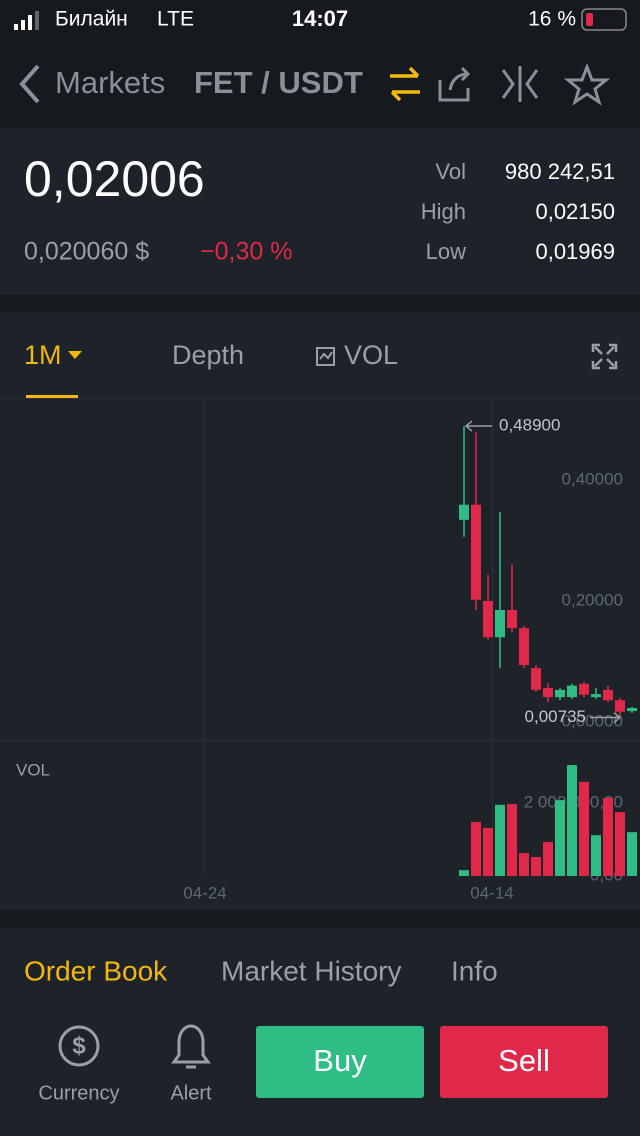 Image resolution: width=640 pixels, height=1136 pixels. I want to click on fiat-price: 0,020060 $, so click(86, 252).